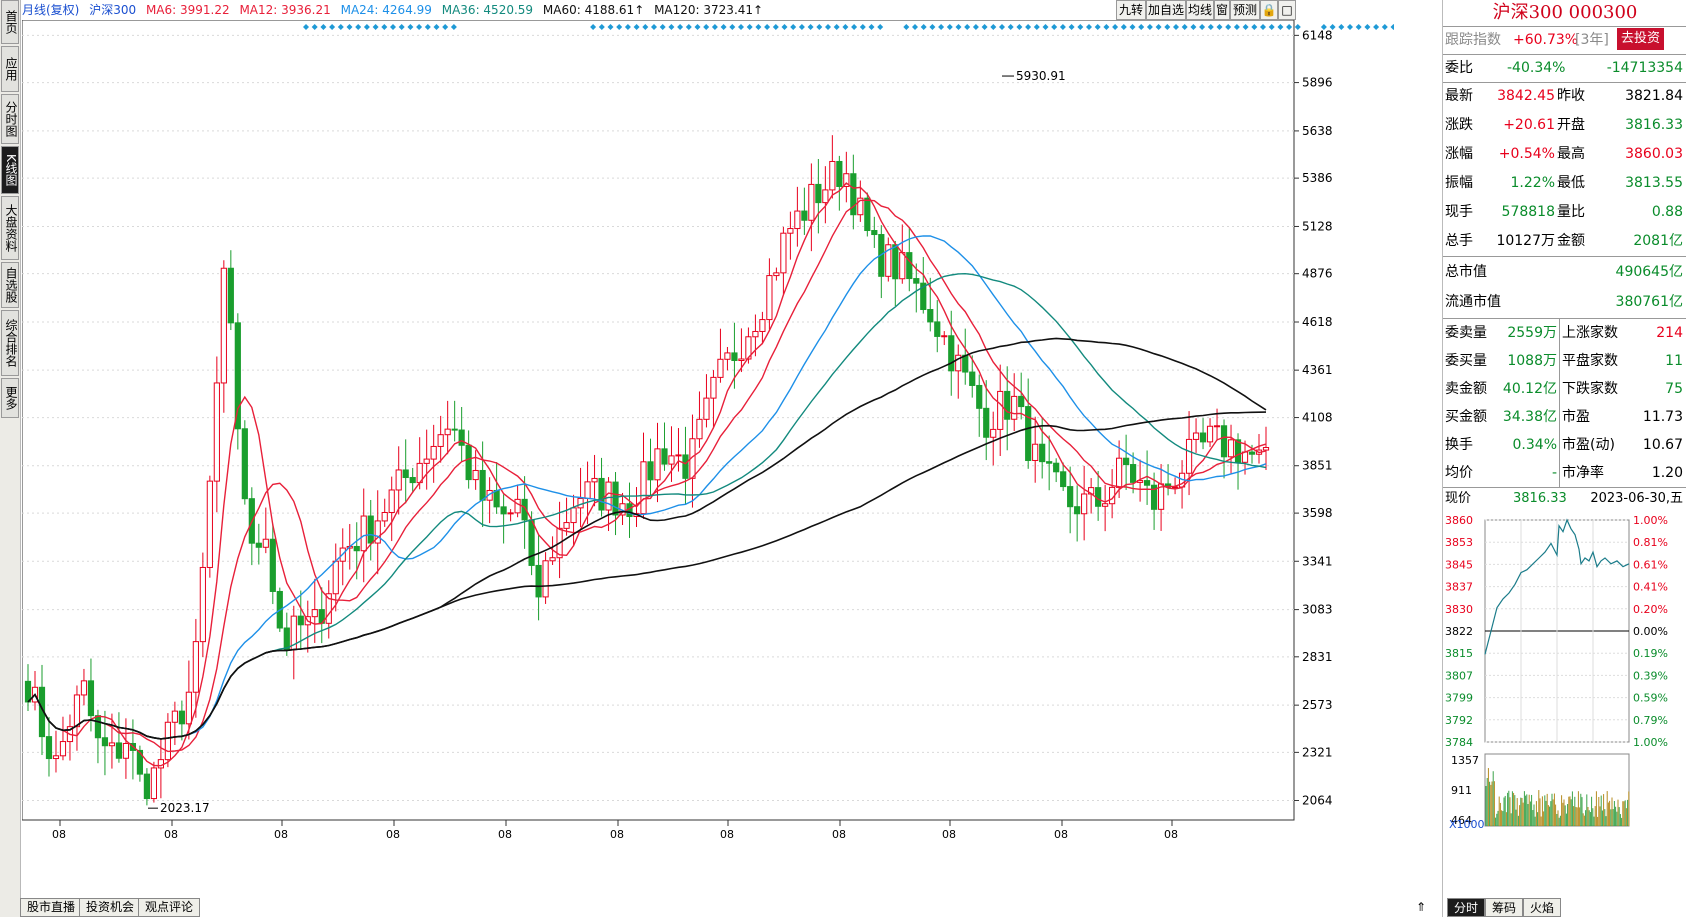 This screenshot has height=918, width=1686. Describe the element at coordinates (1654, 96) in the screenshot. I see `quote-value: 3821.84` at that location.